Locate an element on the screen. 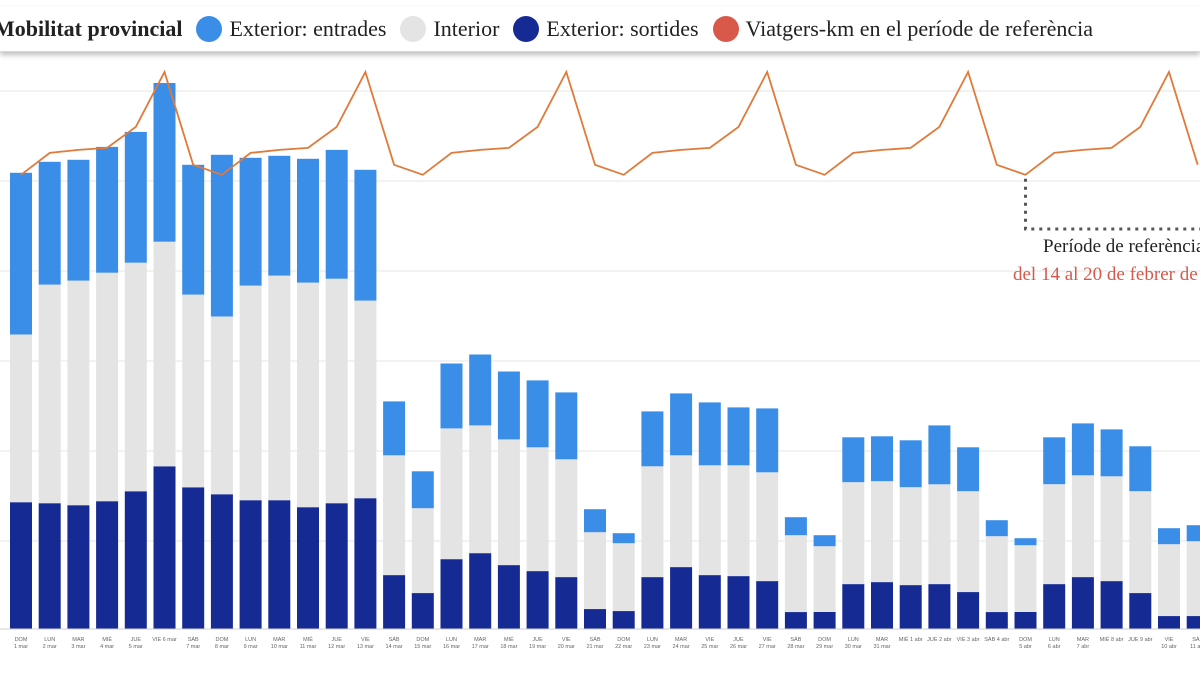 The height and width of the screenshot is (675, 1200). tick-label-12-day: VIE is located at coordinates (365, 640).